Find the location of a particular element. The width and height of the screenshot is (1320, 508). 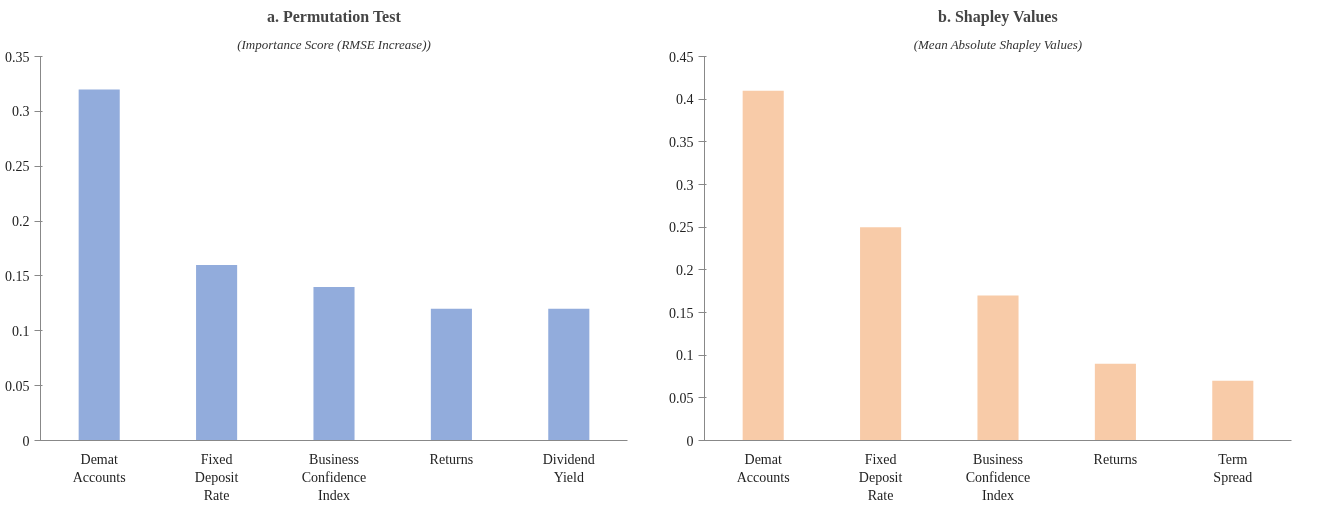

x-tick-label: Term Spread is located at coordinates (1233, 468).